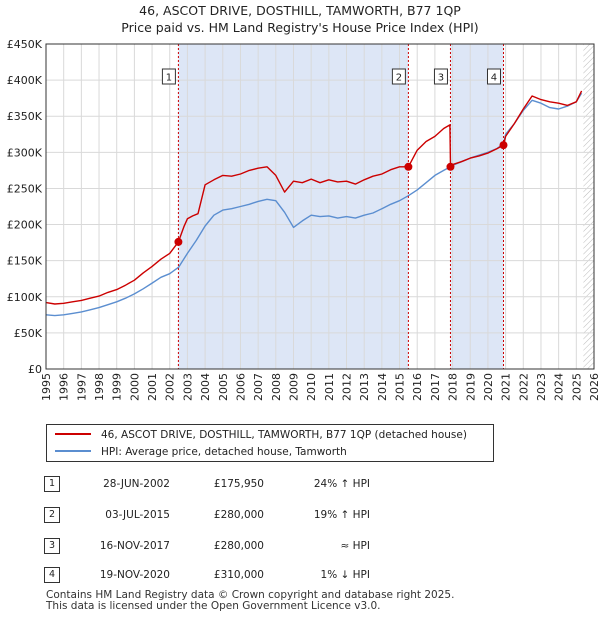 This screenshot has width=600, height=620. What do you see at coordinates (52, 546) in the screenshot?
I see `sale-number: 3` at bounding box center [52, 546].